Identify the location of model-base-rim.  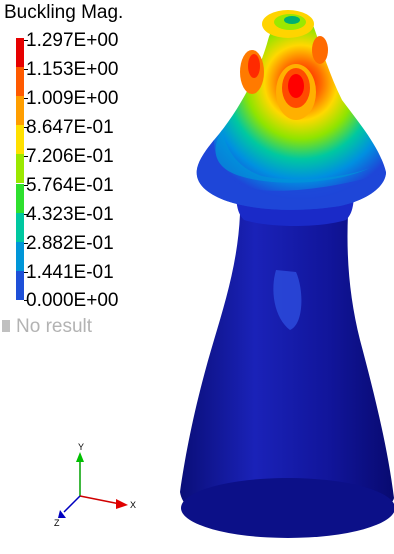
(287, 508).